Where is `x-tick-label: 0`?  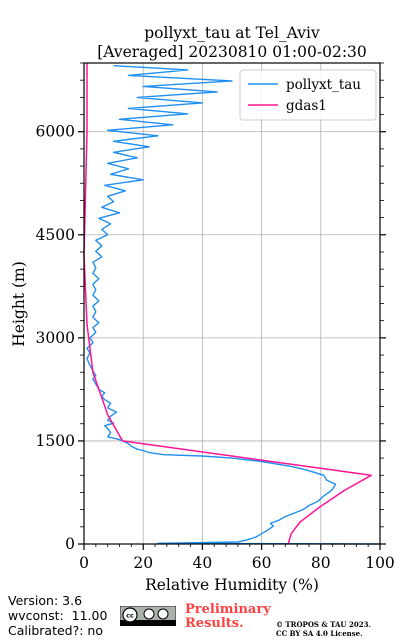 x-tick-label: 0 is located at coordinates (84, 563).